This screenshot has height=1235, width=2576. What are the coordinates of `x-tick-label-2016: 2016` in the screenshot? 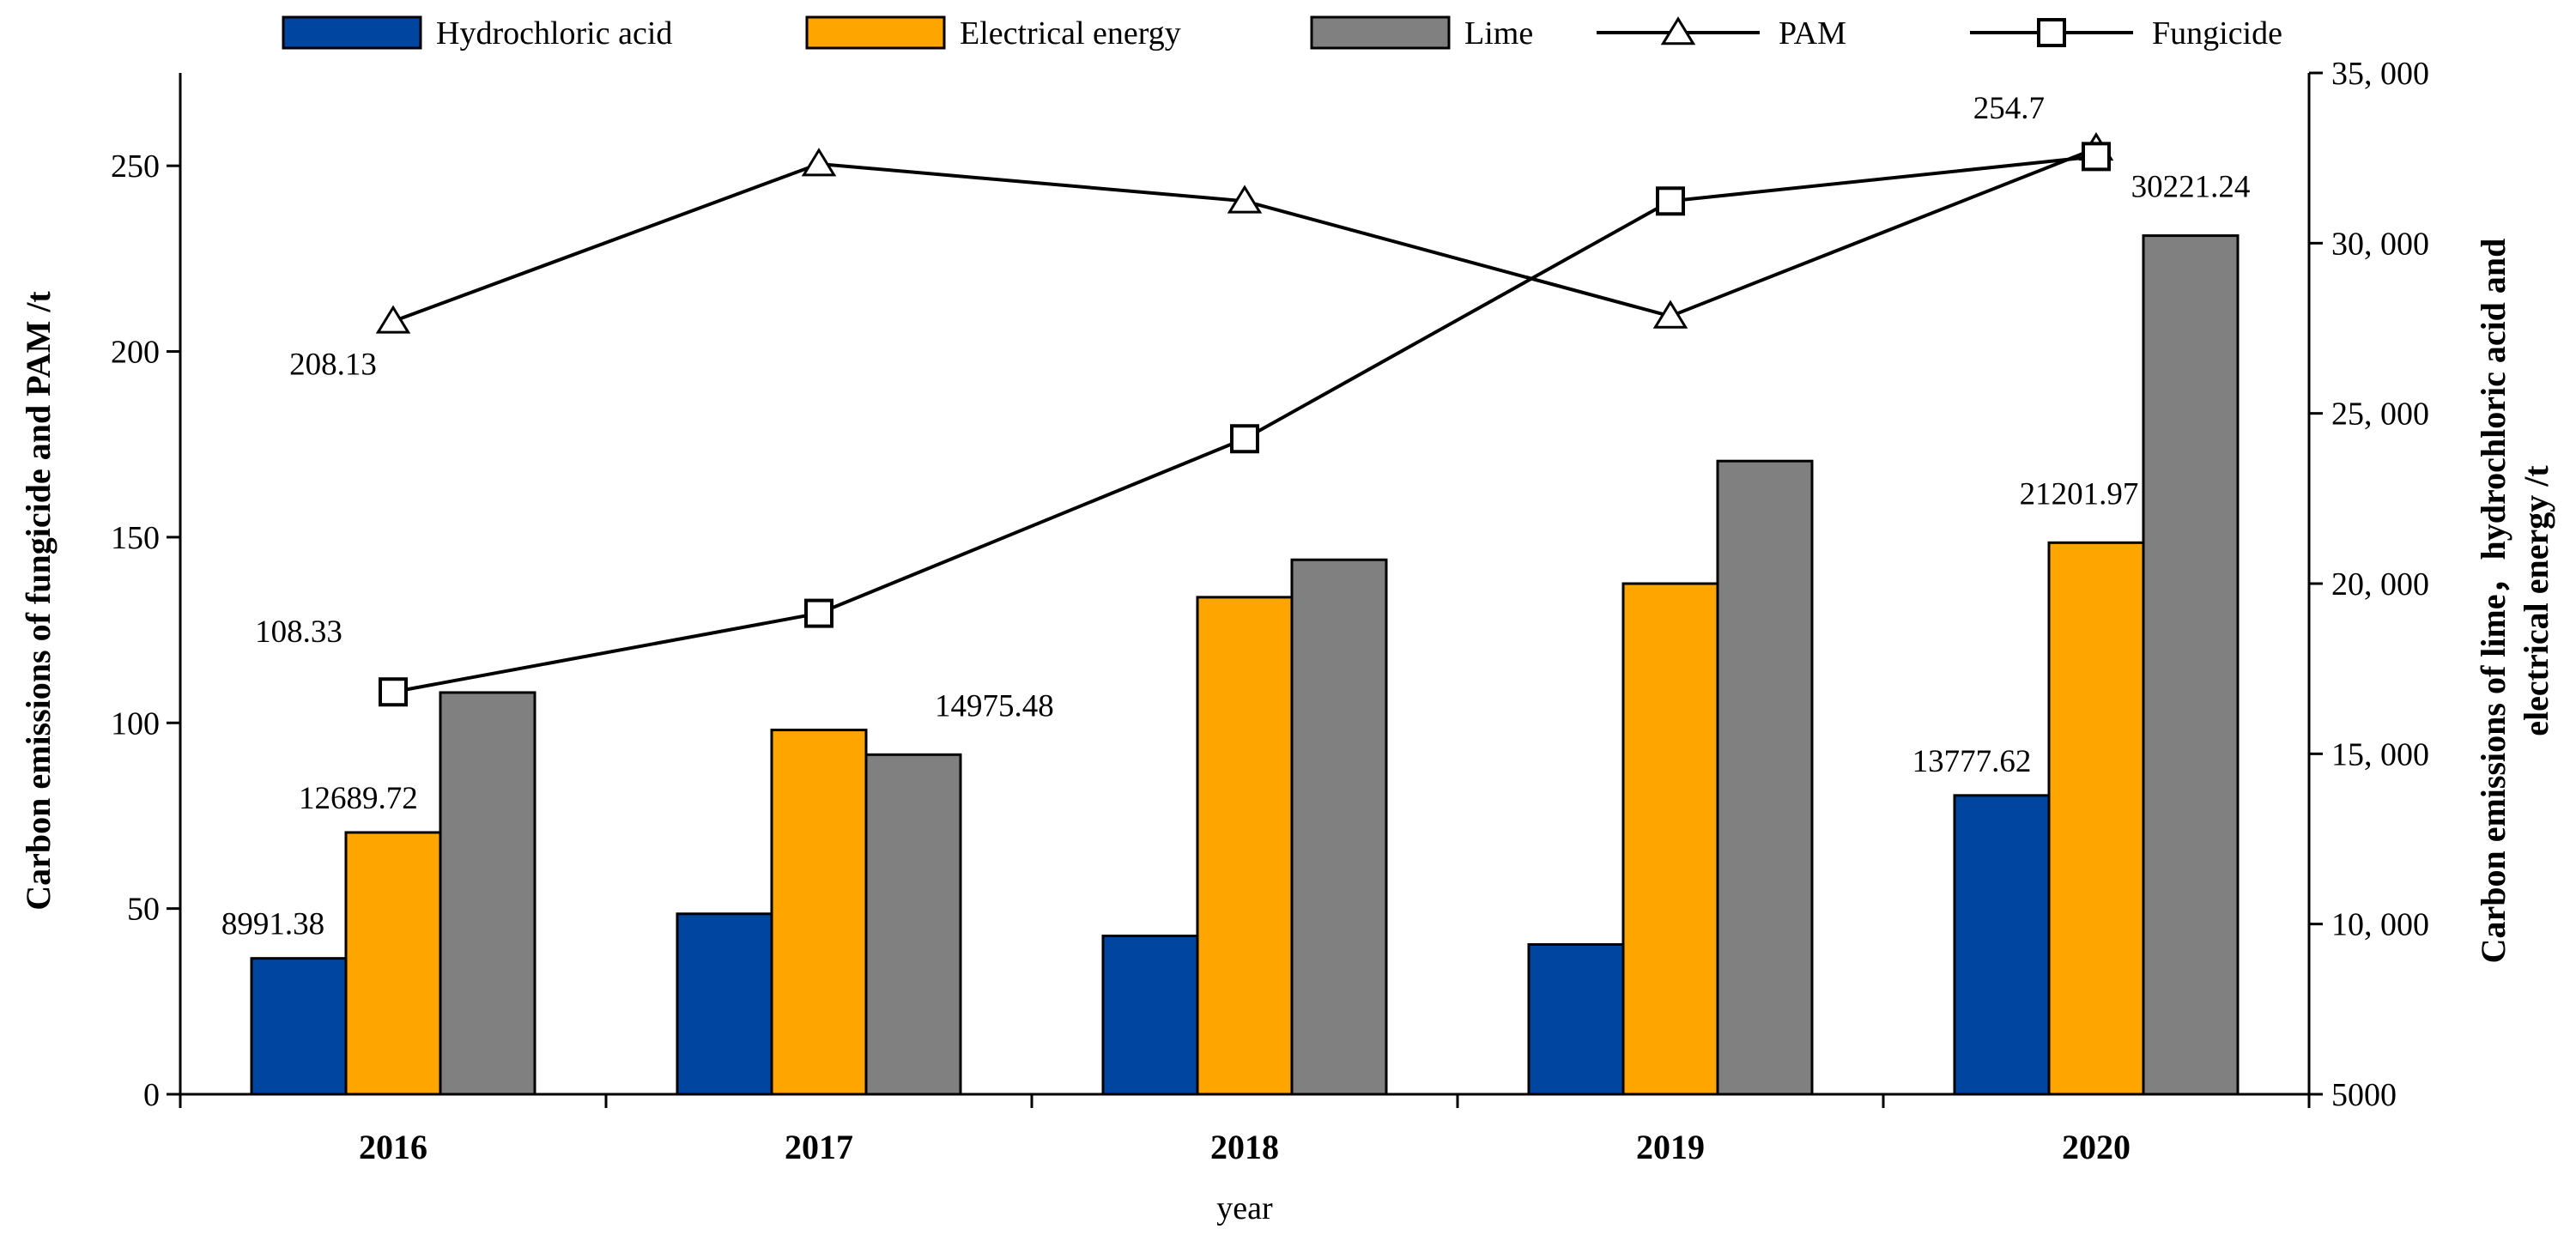 It's located at (393, 1147).